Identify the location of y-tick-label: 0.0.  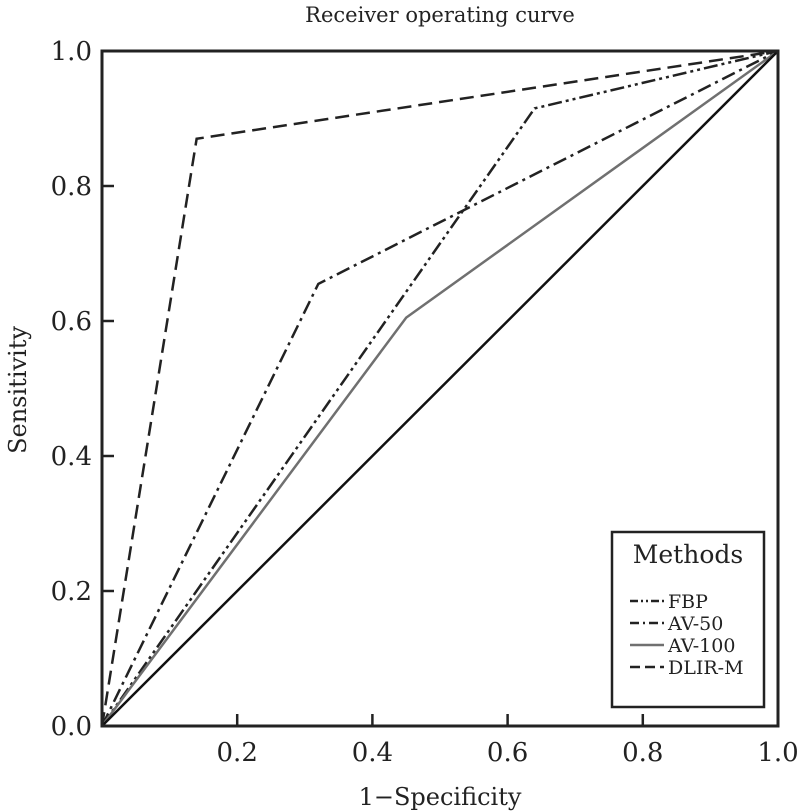
(71, 727).